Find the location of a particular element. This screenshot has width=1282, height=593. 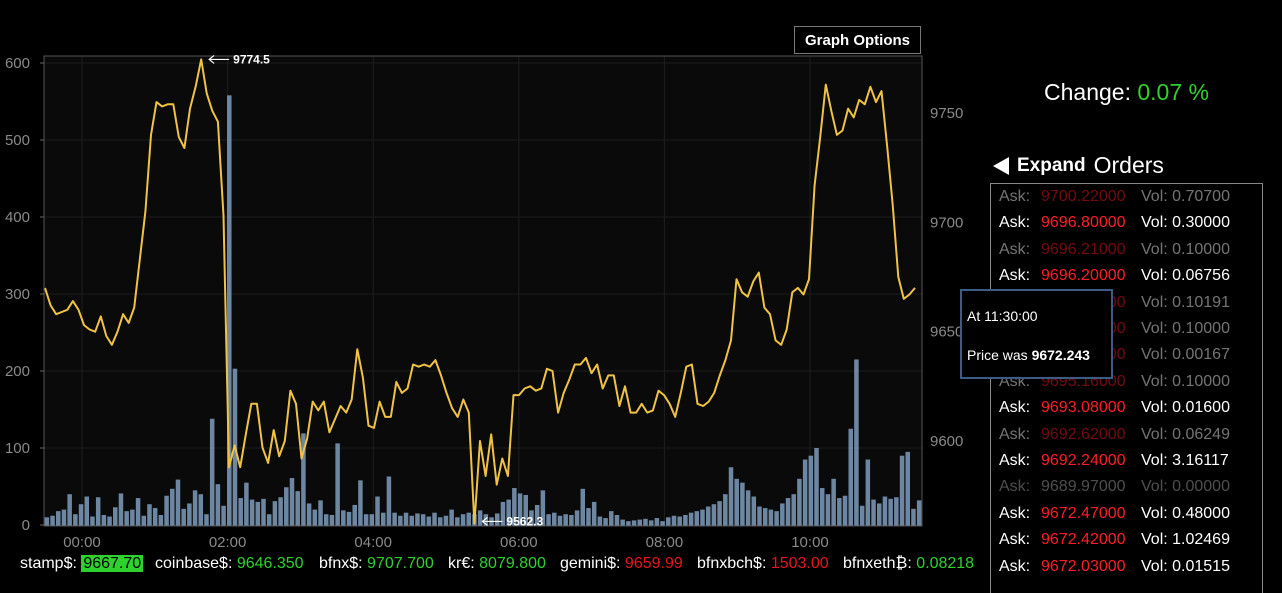

tooltip-price: Price was 9672.243 is located at coordinates (1028, 355).